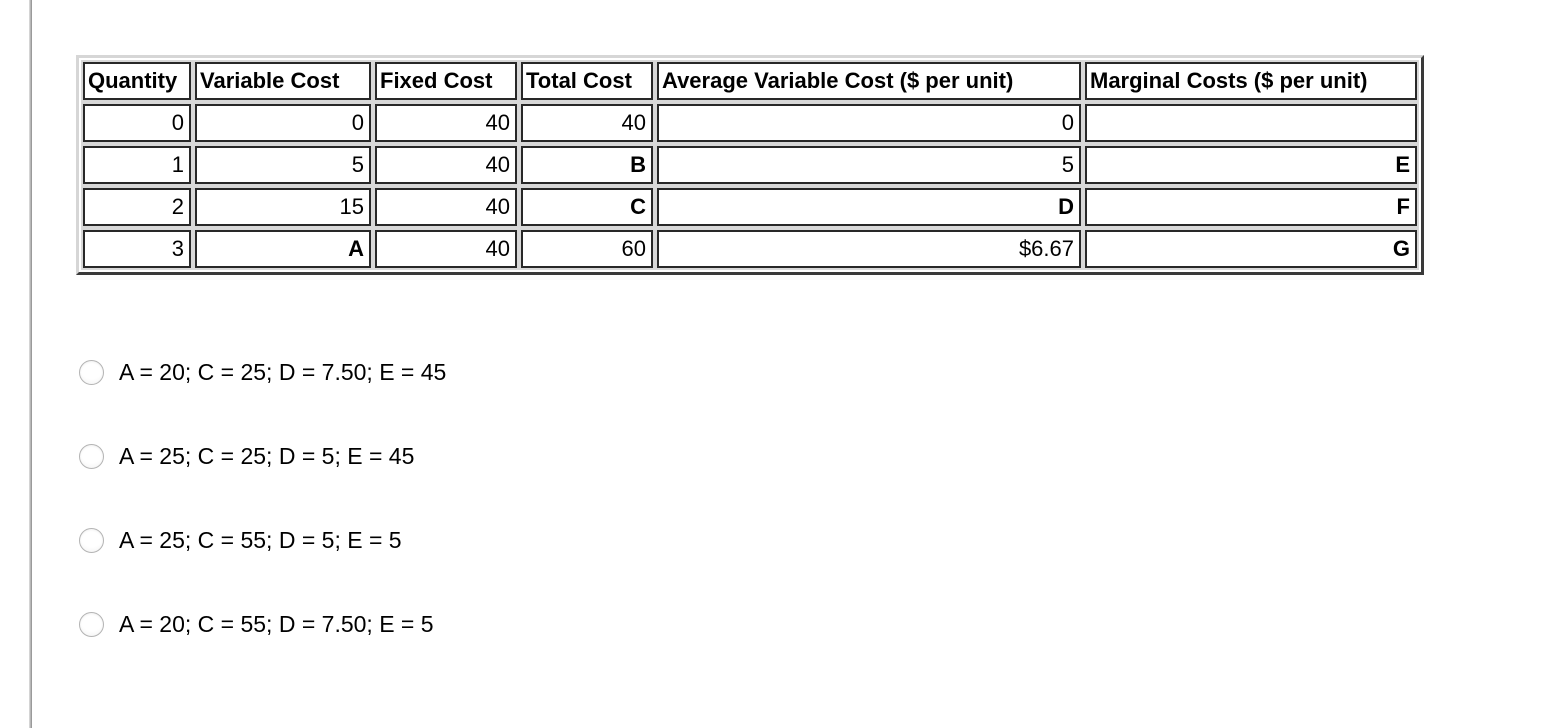 The width and height of the screenshot is (1560, 728). I want to click on table-row: 1 5 40 B 5 E, so click(750, 165).